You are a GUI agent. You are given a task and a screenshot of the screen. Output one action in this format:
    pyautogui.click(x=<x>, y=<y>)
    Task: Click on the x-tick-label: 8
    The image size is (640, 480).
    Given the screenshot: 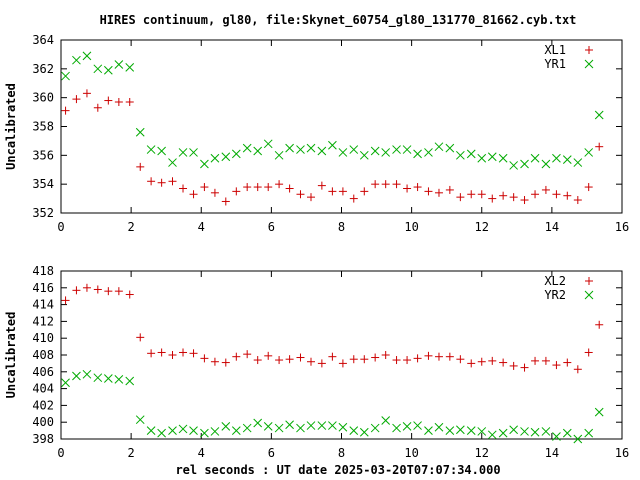 What is the action you would take?
    pyautogui.click(x=341, y=453)
    